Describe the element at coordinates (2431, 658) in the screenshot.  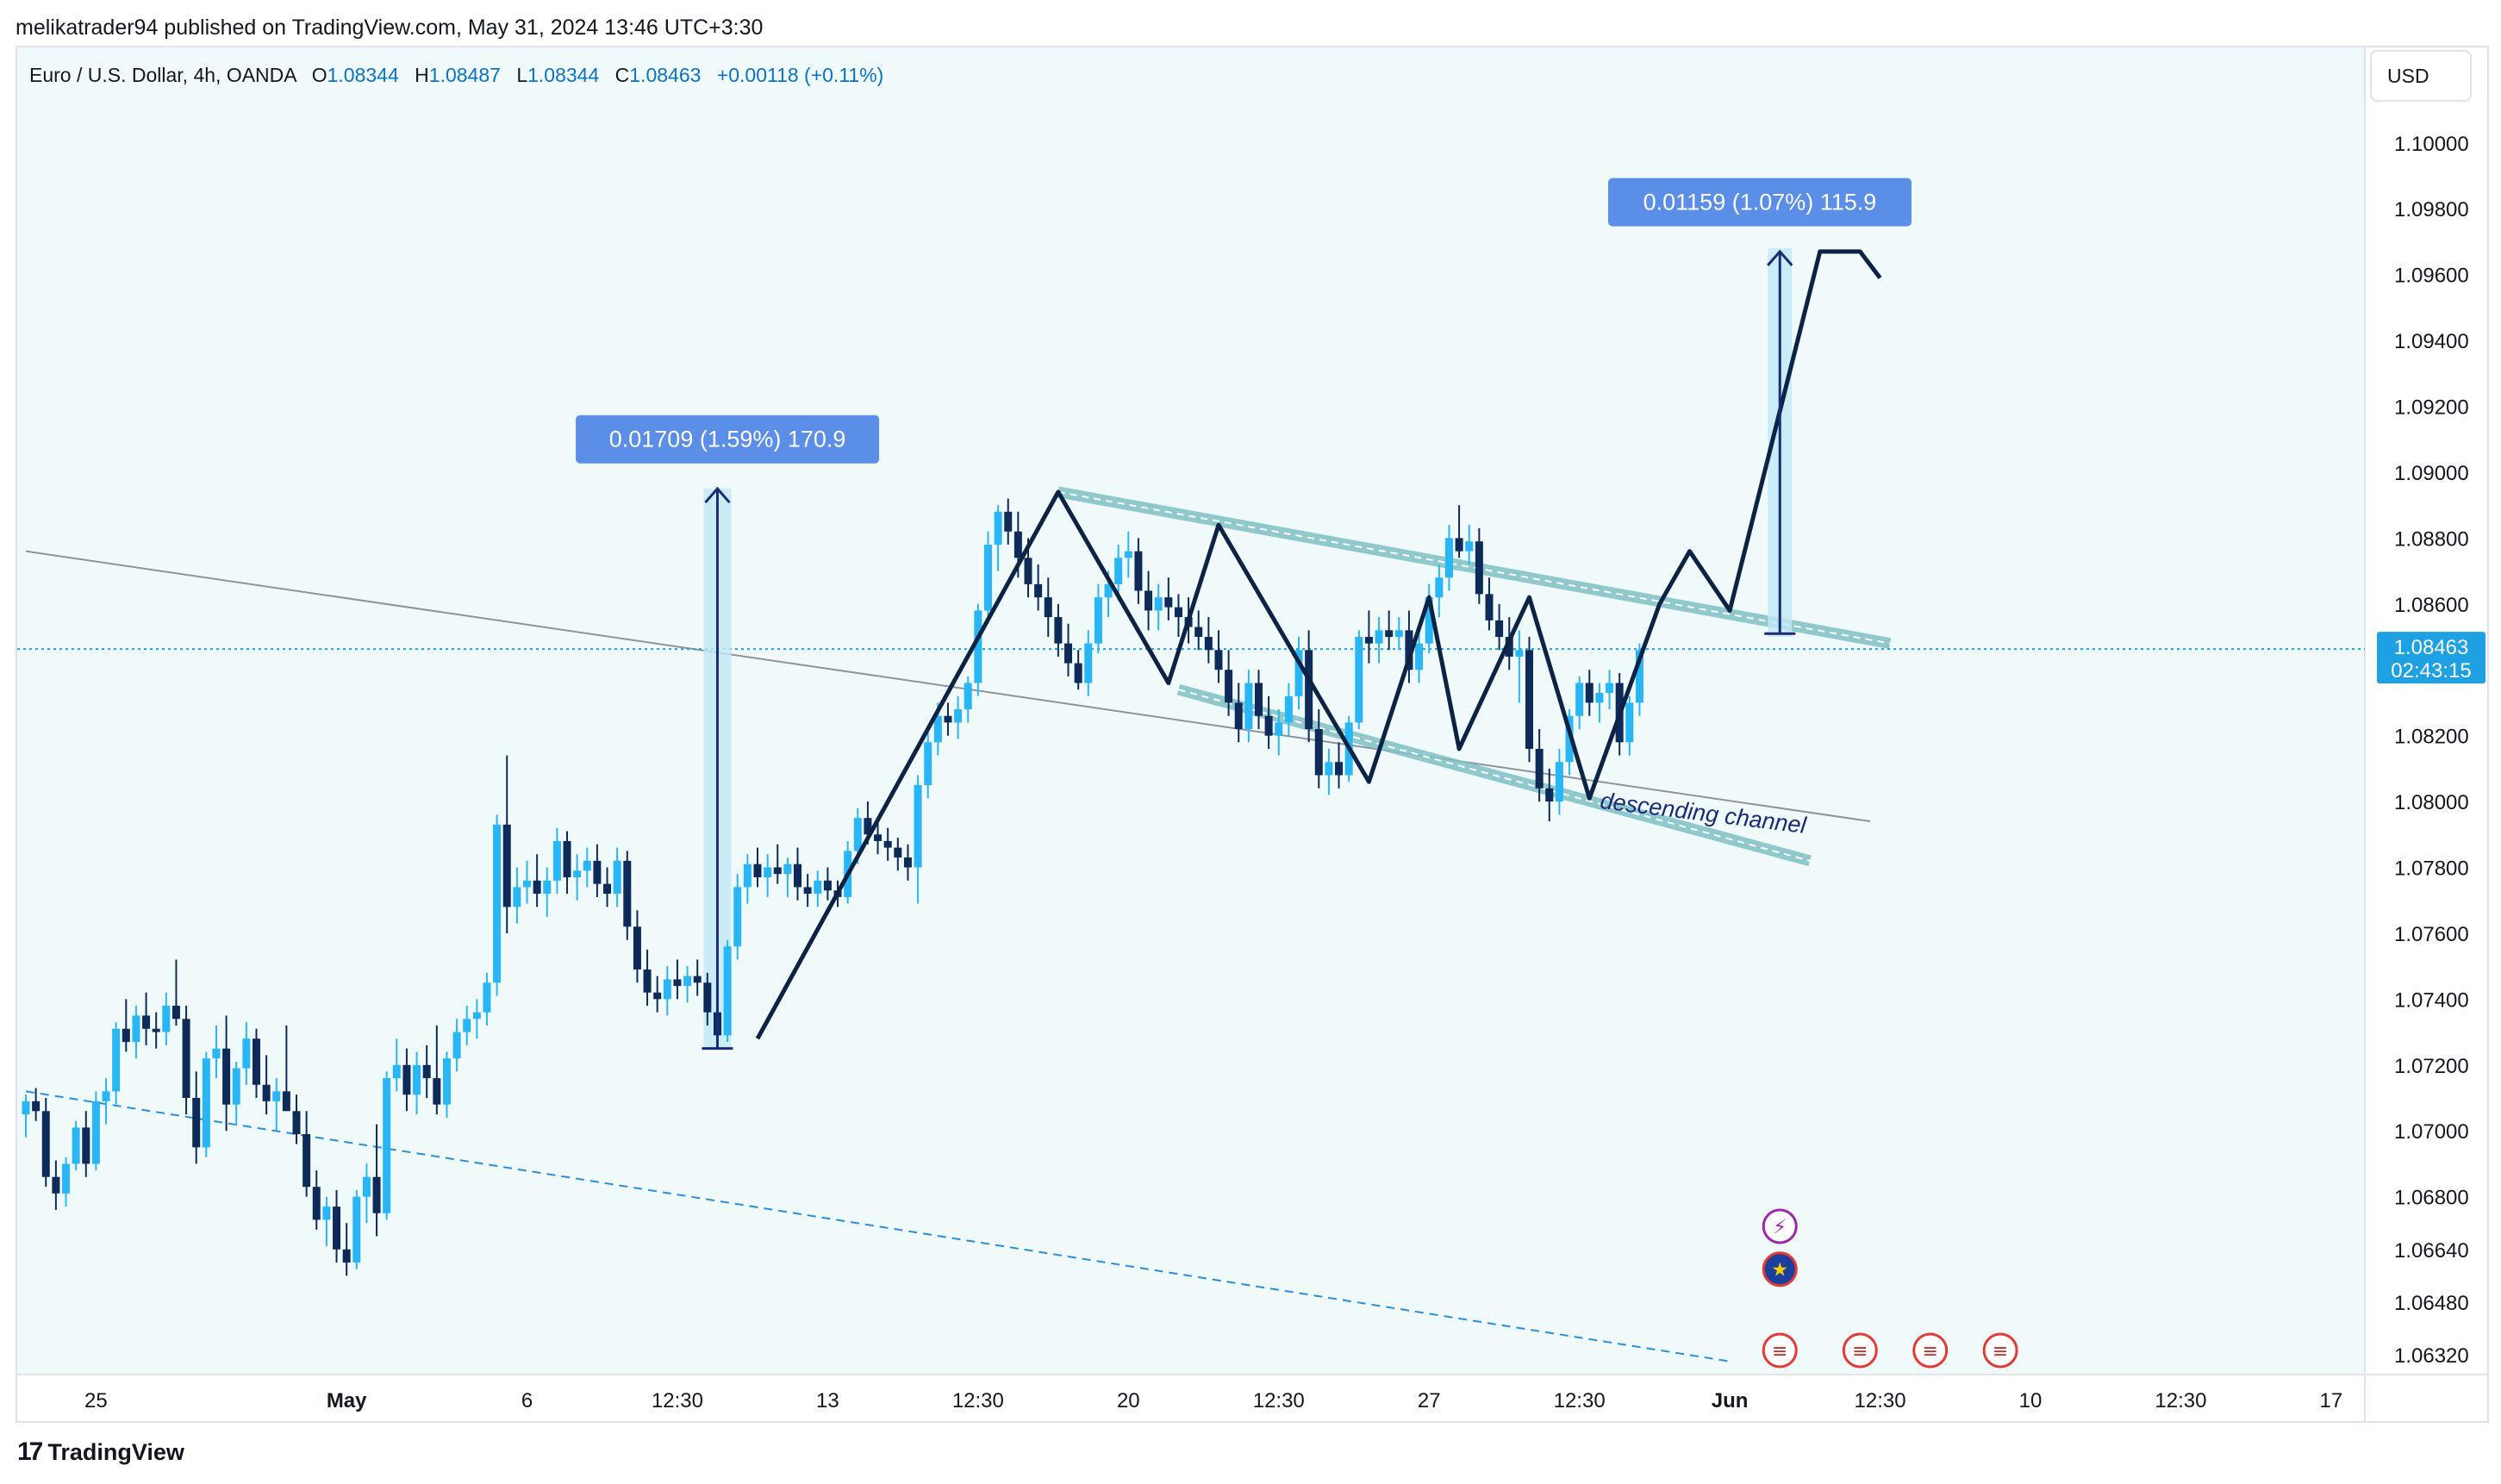
I see `current-price-tag` at that location.